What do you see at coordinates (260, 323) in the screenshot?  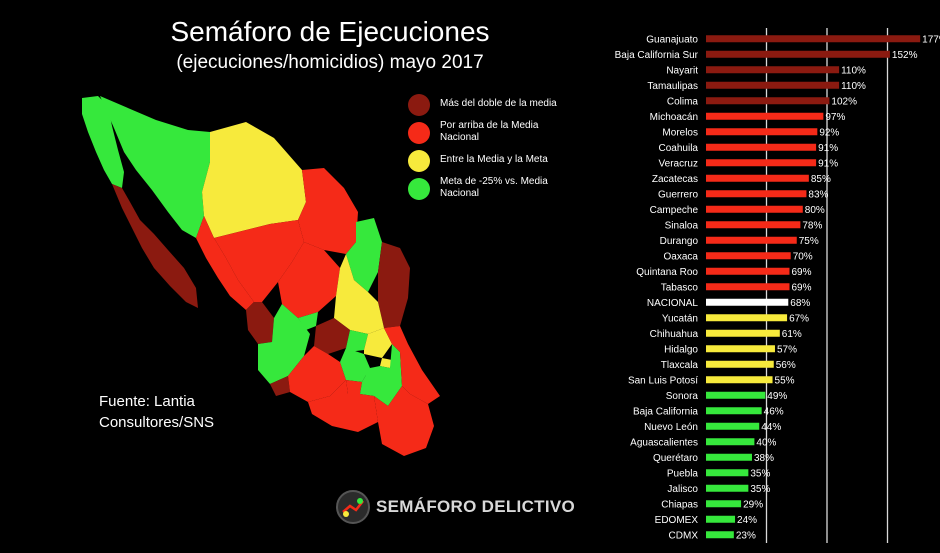 I see `map-state-nayarit` at bounding box center [260, 323].